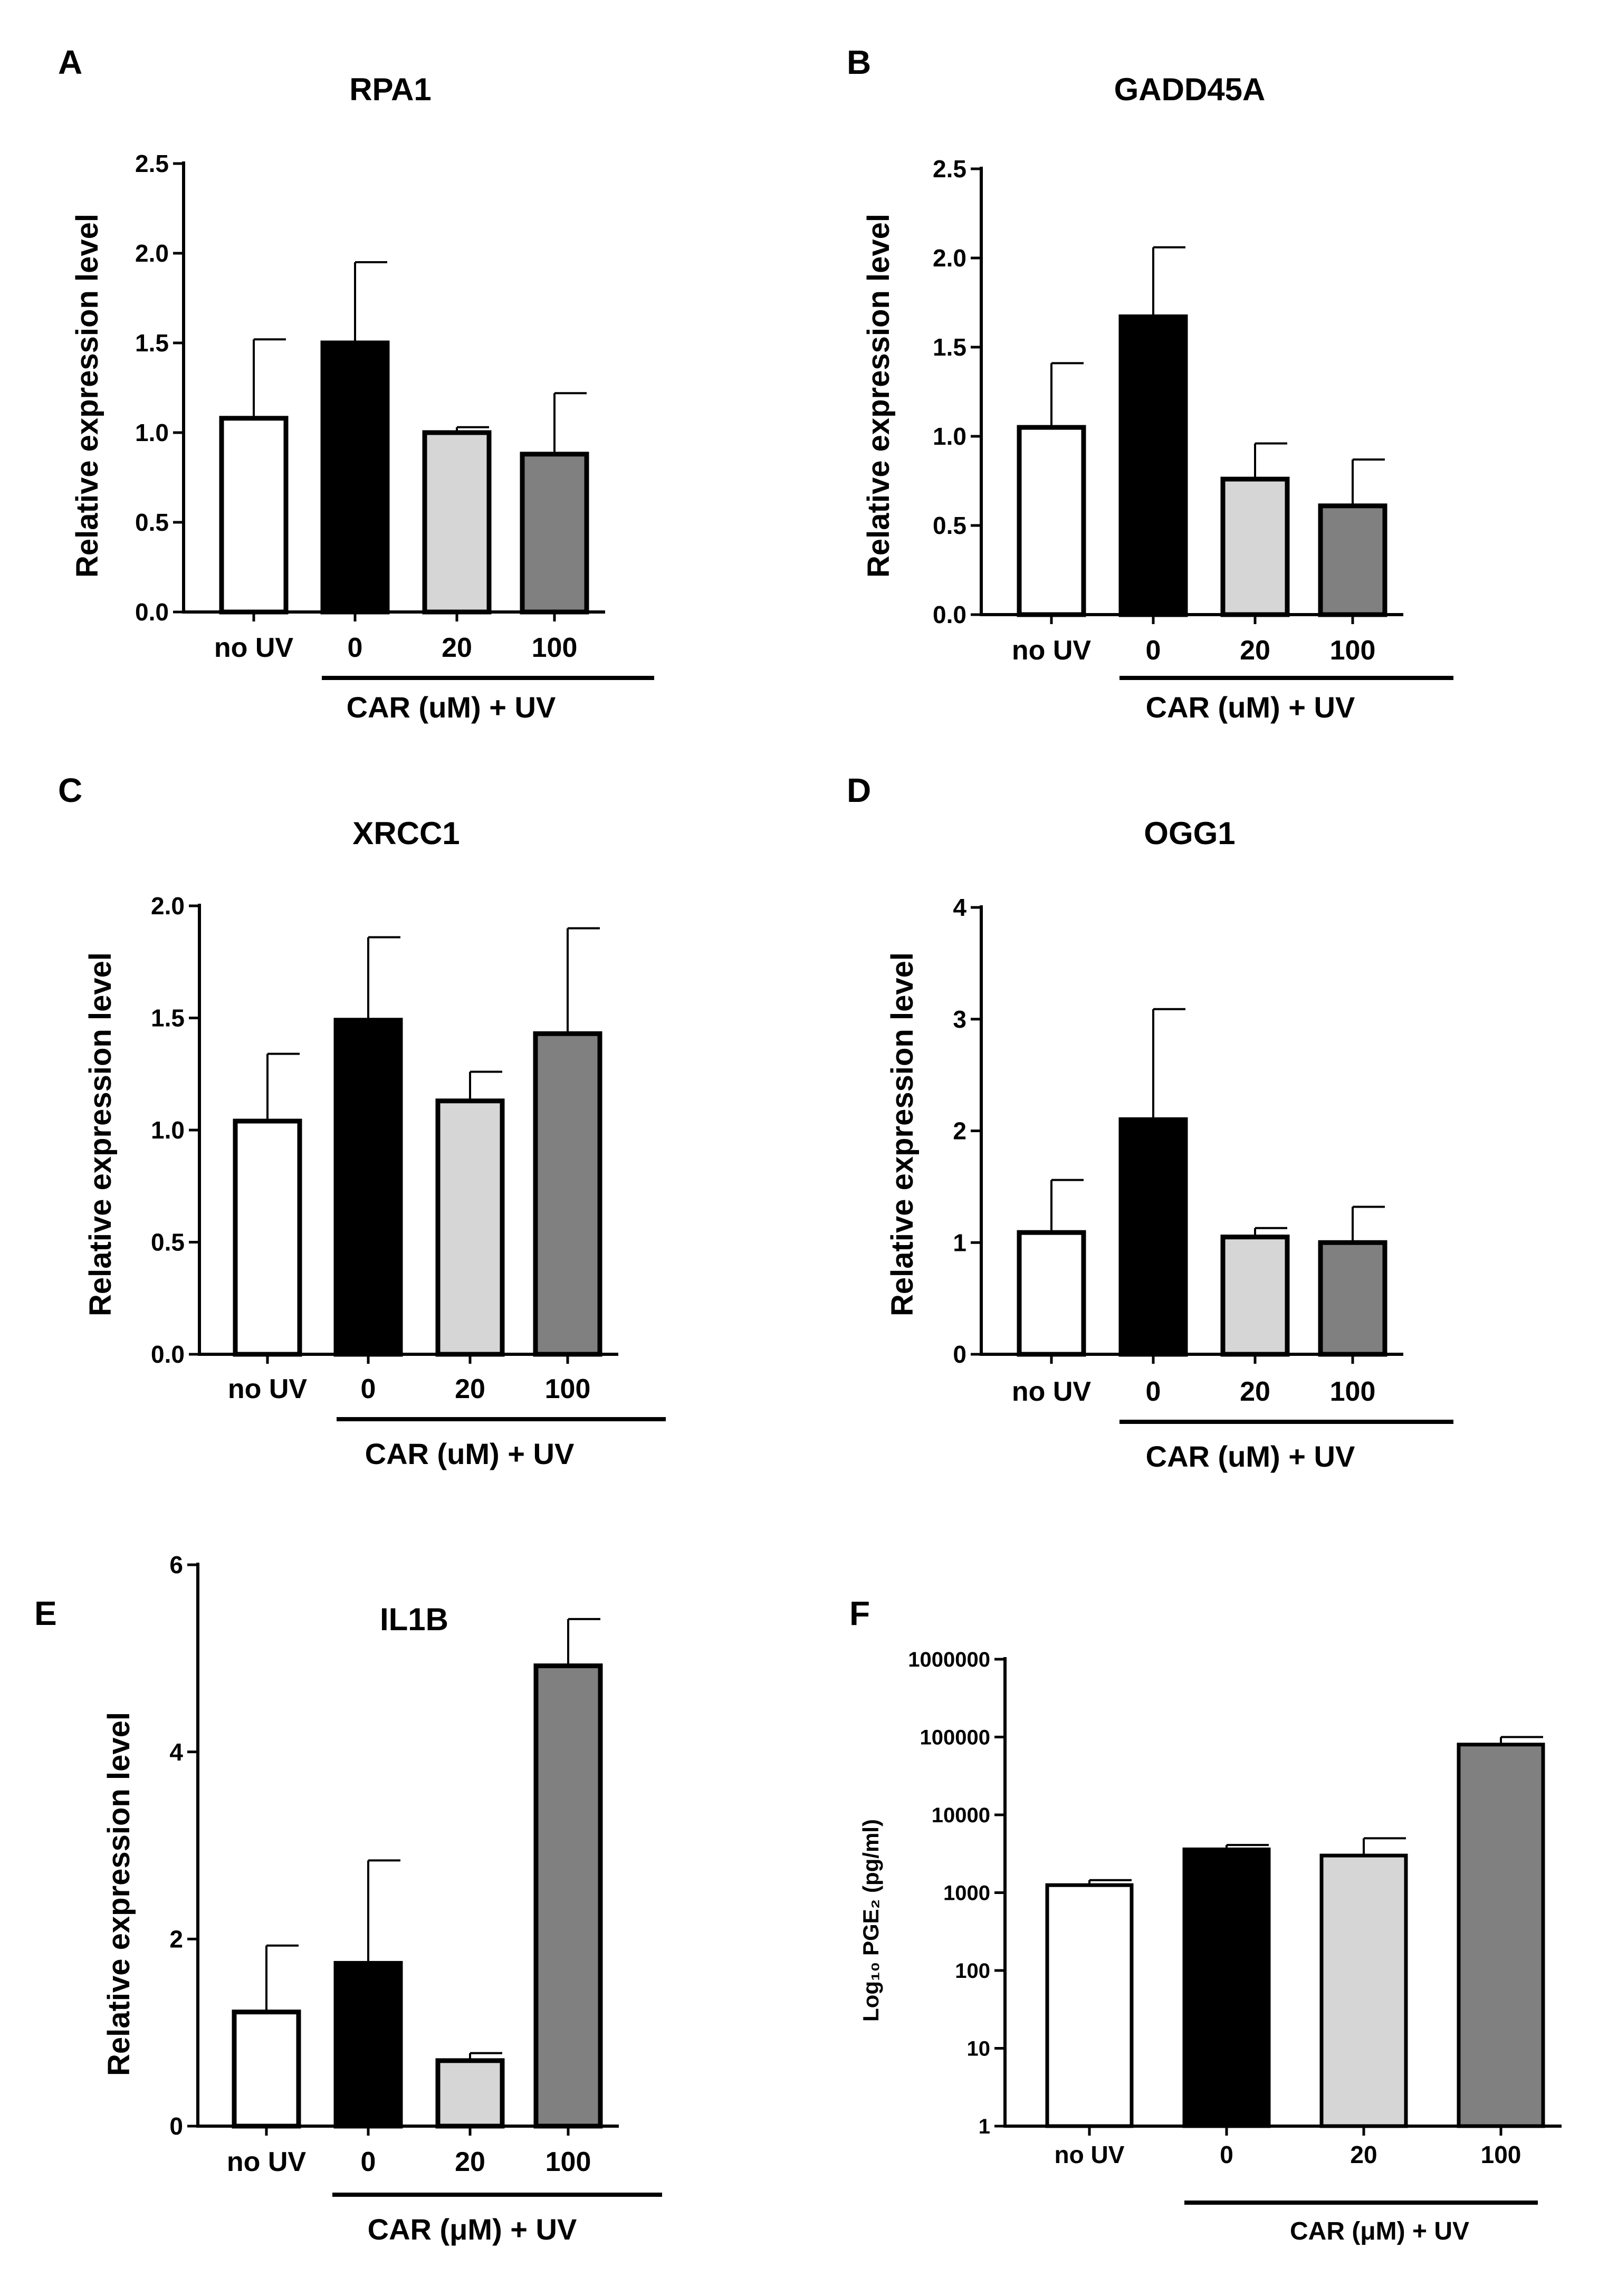 The height and width of the screenshot is (2296, 1608). Describe the element at coordinates (472, 2229) in the screenshot. I see `group-label-e: CAR (μM) + UV` at that location.